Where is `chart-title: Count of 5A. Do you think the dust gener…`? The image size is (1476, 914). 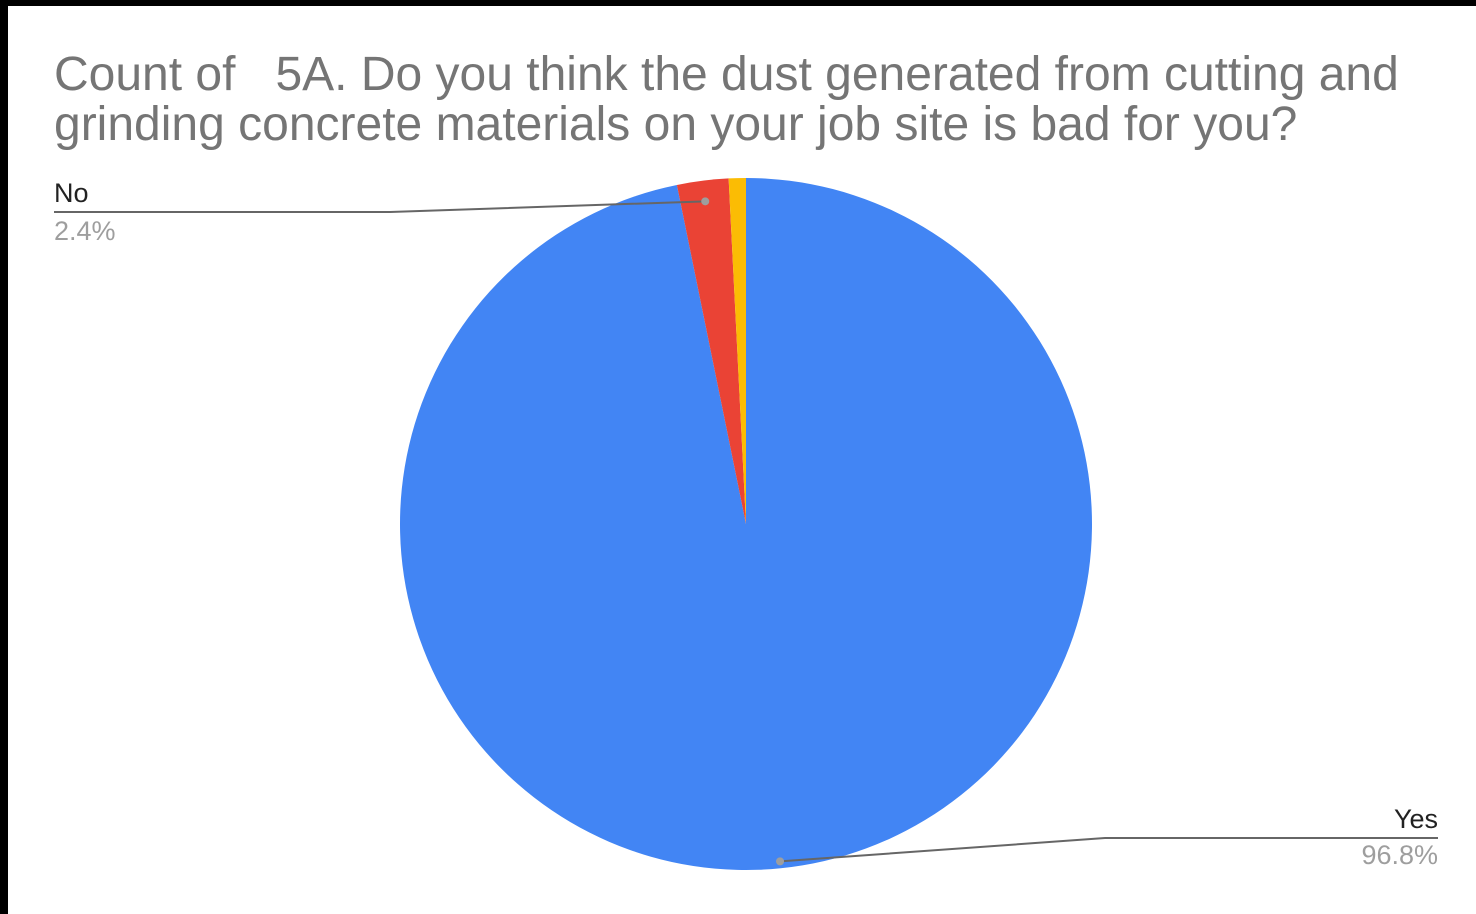 chart-title: Count of 5A. Do you think the dust gener… is located at coordinates (733, 99).